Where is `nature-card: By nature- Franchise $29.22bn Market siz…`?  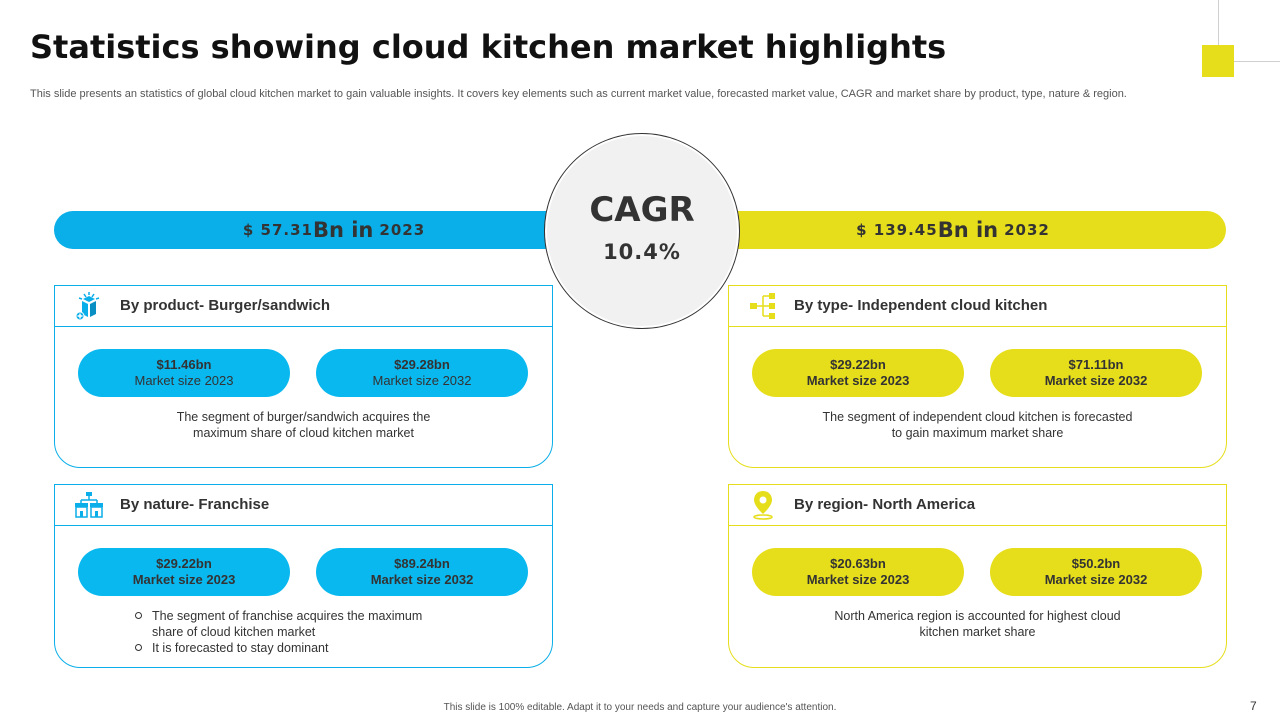
nature-card: By nature- Franchise $29.22bn Market siz… is located at coordinates (303, 576).